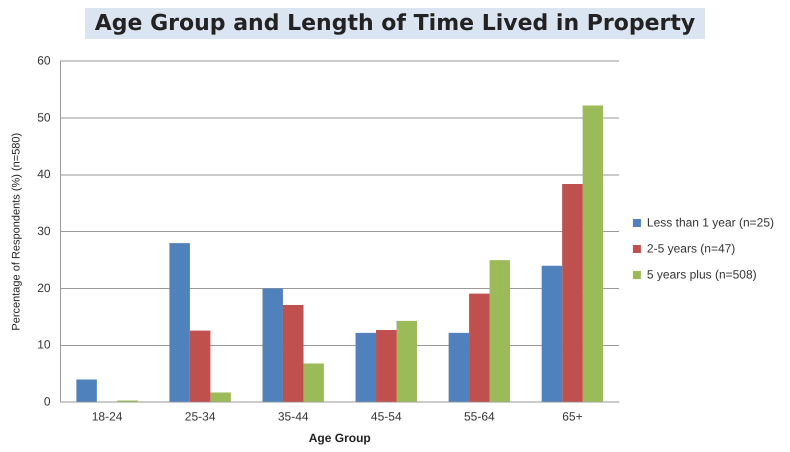 Image resolution: width=790 pixels, height=452 pixels. Describe the element at coordinates (386, 417) in the screenshot. I see `x-tick-label: 45-54` at that location.